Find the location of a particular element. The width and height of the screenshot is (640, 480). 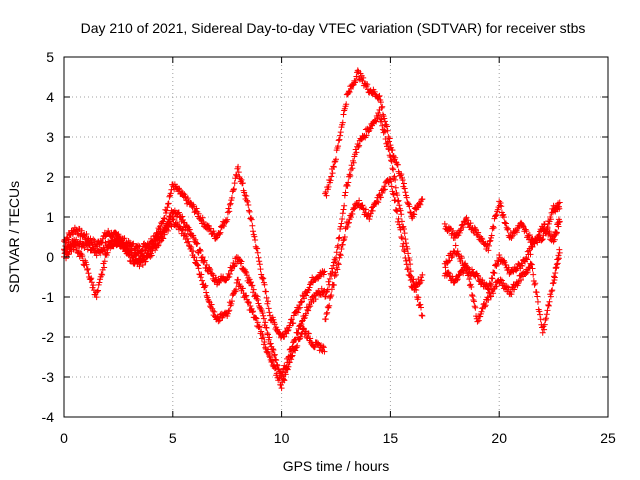

y-tick-label: 1 is located at coordinates (50, 217).